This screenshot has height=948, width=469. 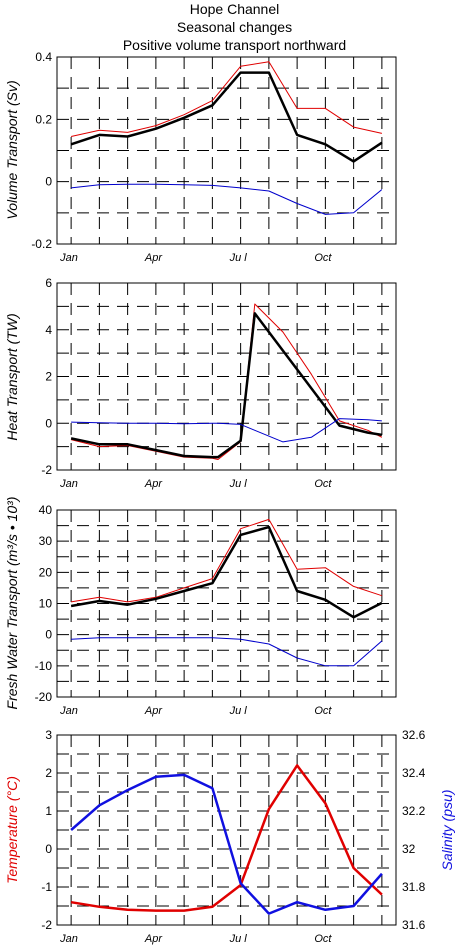 I want to click on y-tick-label-right: 32.2, so click(x=414, y=811).